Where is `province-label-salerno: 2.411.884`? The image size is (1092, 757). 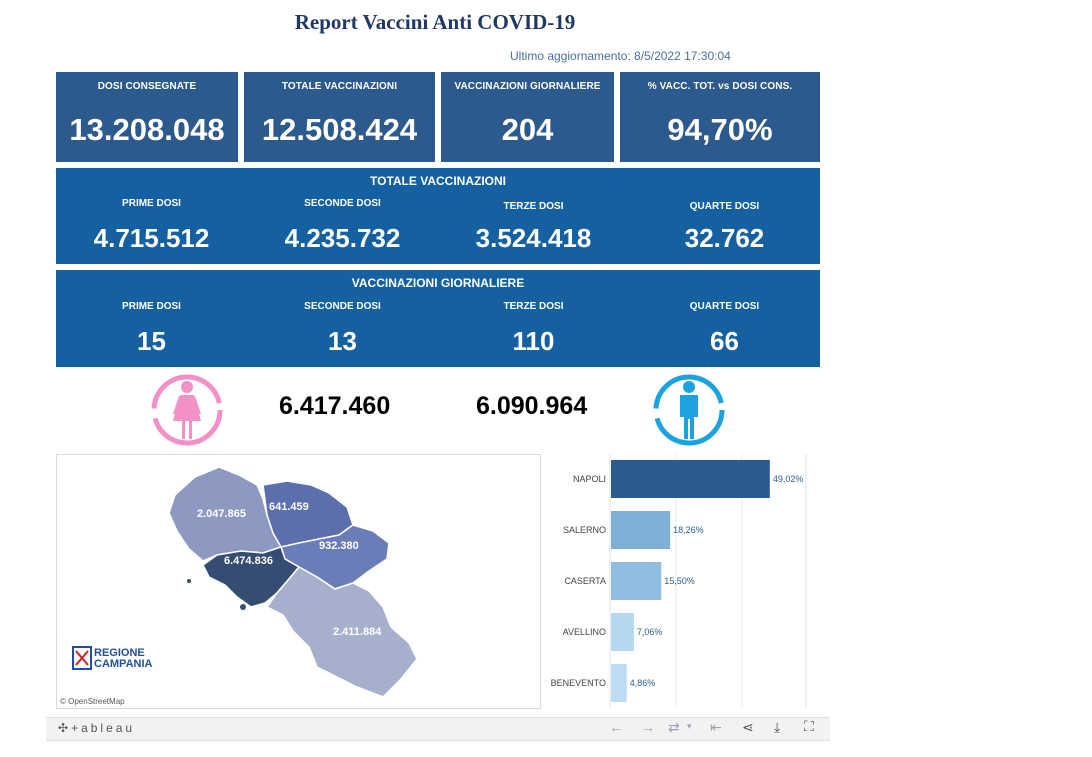
province-label-salerno: 2.411.884 is located at coordinates (357, 632).